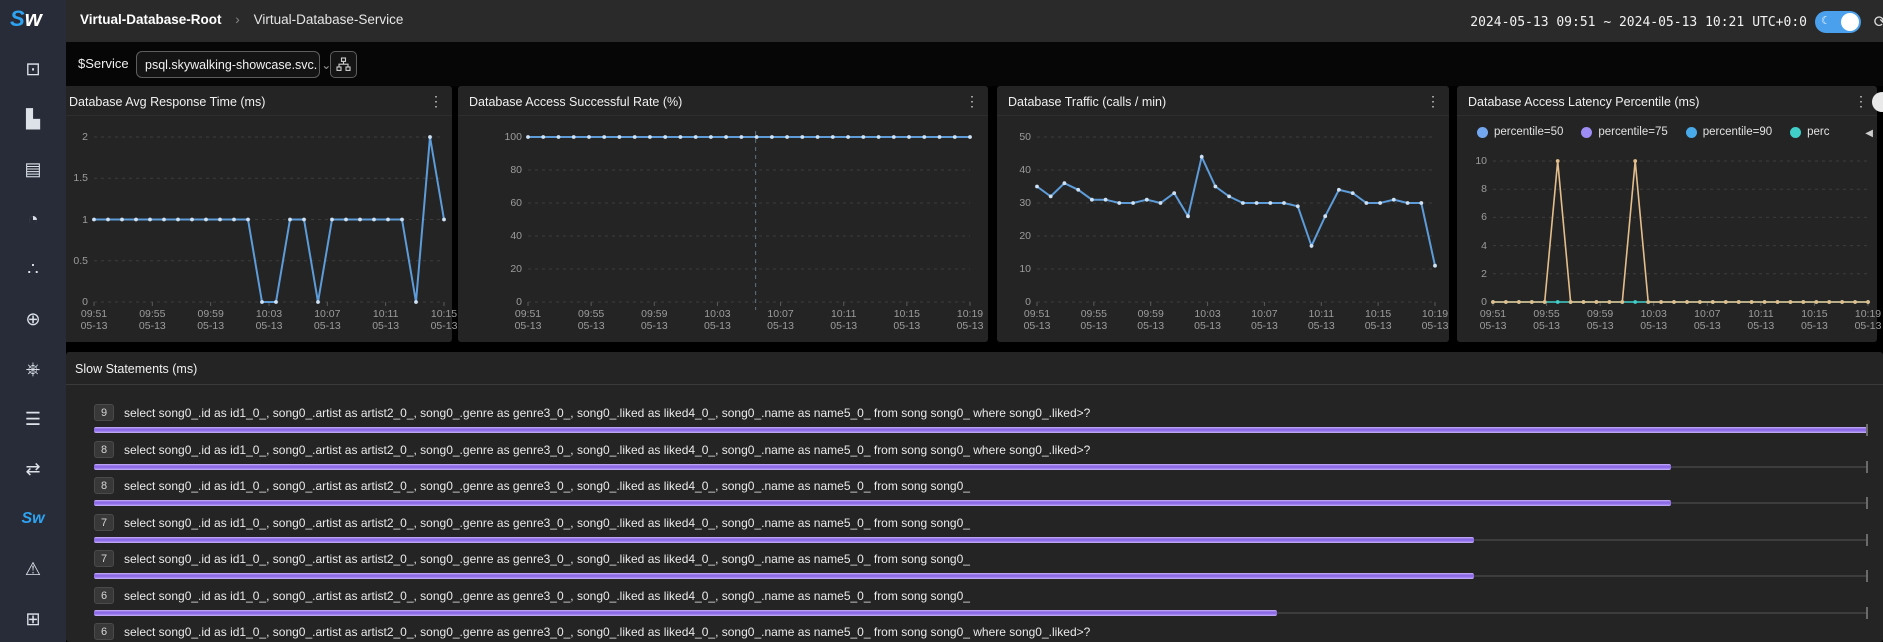 This screenshot has width=1883, height=642. What do you see at coordinates (269, 320) in the screenshot?
I see `x-axis-label: 10:03 05-13` at bounding box center [269, 320].